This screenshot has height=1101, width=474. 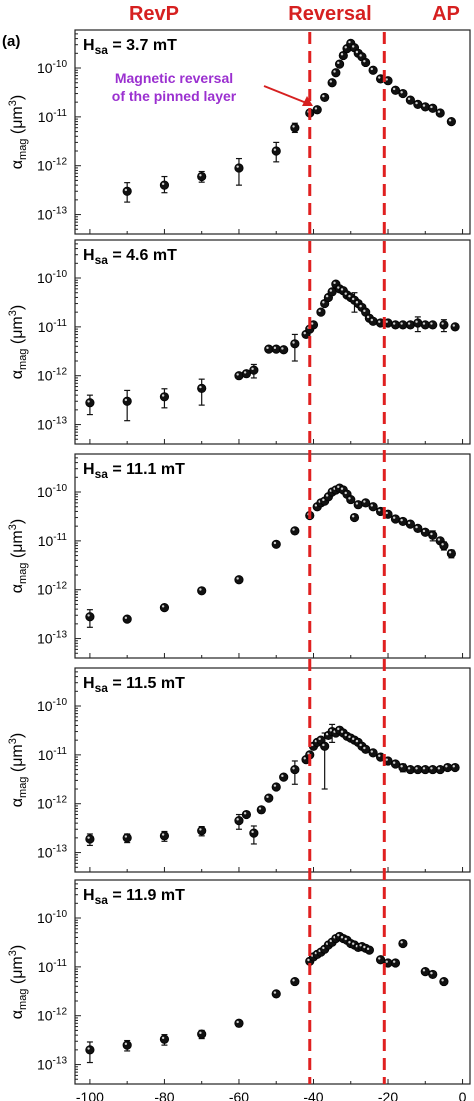 What do you see at coordinates (174, 96) in the screenshot?
I see `annotation-line: of the pinned layer` at bounding box center [174, 96].